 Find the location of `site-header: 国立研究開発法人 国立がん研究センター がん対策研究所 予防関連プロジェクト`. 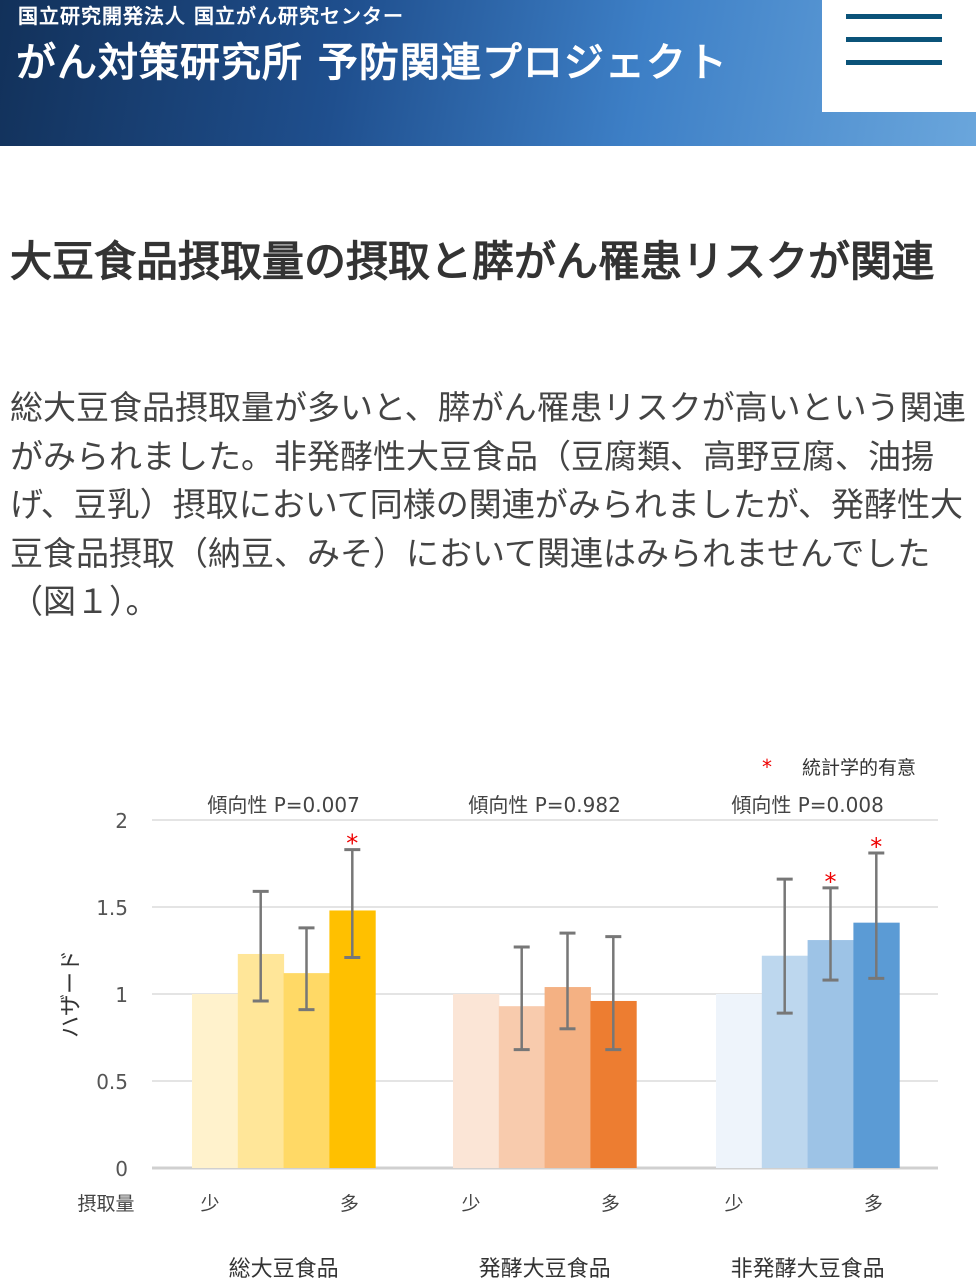

site-header: 国立研究開発法人 国立がん研究センター がん対策研究所 予防関連プロジェクト is located at coordinates (488, 73).